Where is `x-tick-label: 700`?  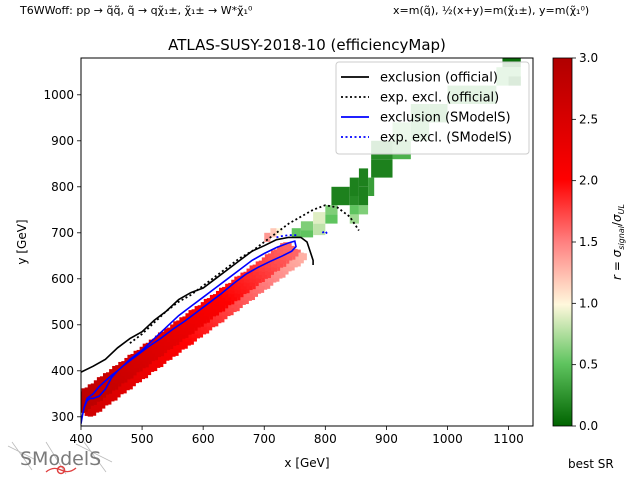 x-tick-label: 700 is located at coordinates (264, 439).